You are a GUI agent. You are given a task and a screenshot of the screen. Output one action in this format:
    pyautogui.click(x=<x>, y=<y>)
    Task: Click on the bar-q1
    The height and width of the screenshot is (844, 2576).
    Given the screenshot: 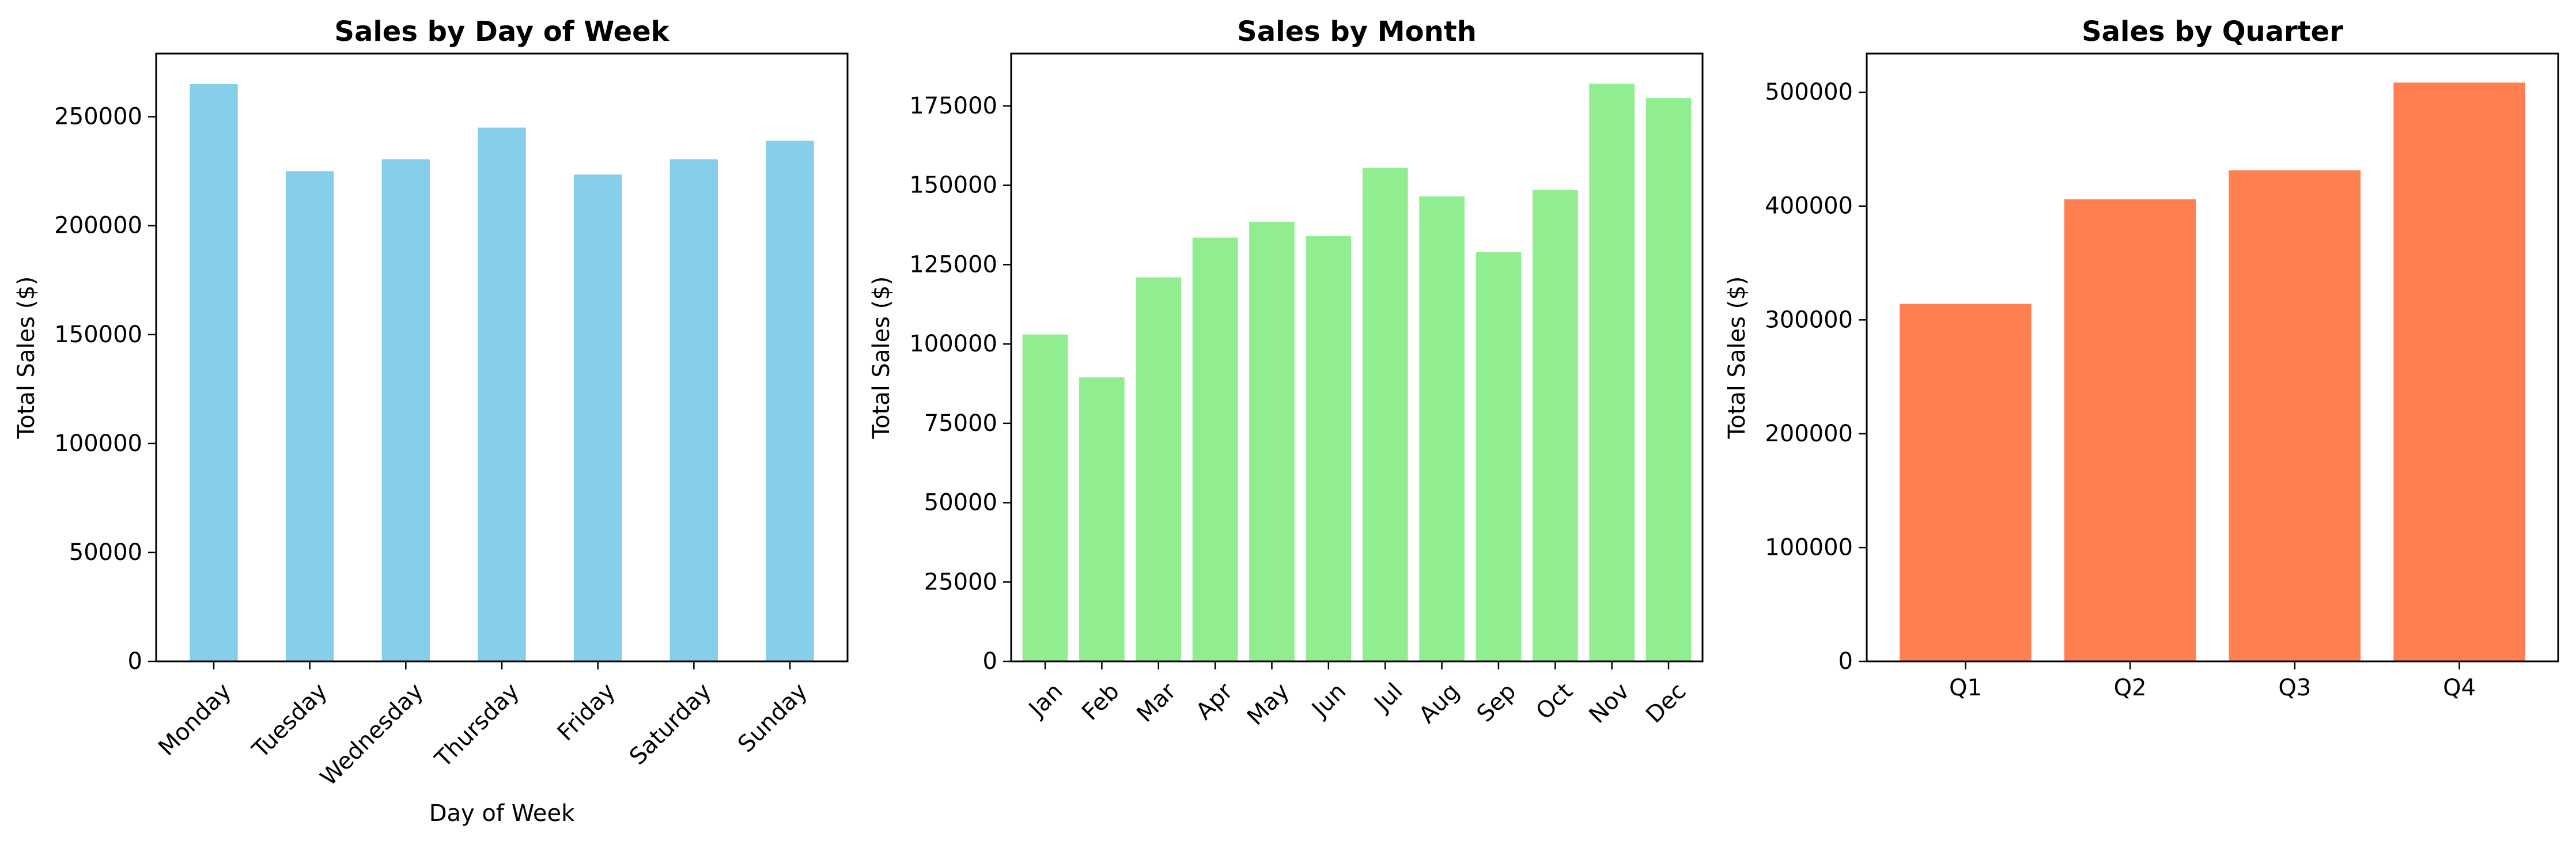 What is the action you would take?
    pyautogui.click(x=1966, y=482)
    